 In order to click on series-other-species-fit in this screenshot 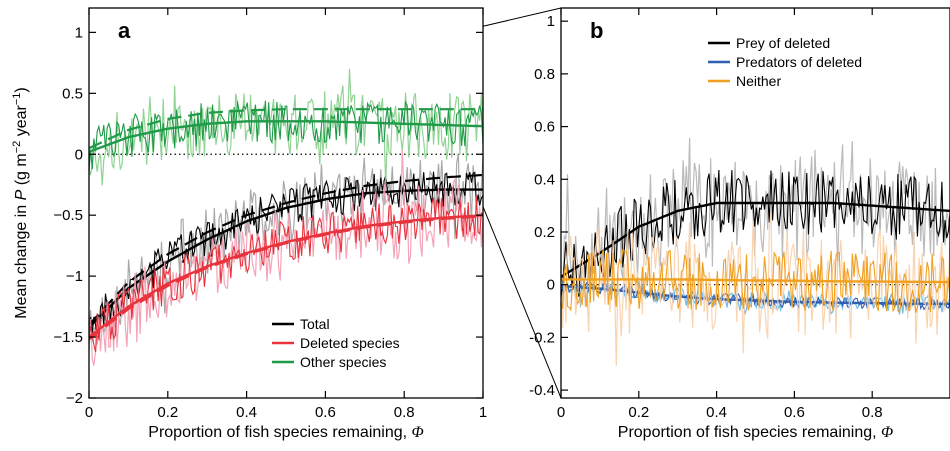, I will do `click(286, 136)`.